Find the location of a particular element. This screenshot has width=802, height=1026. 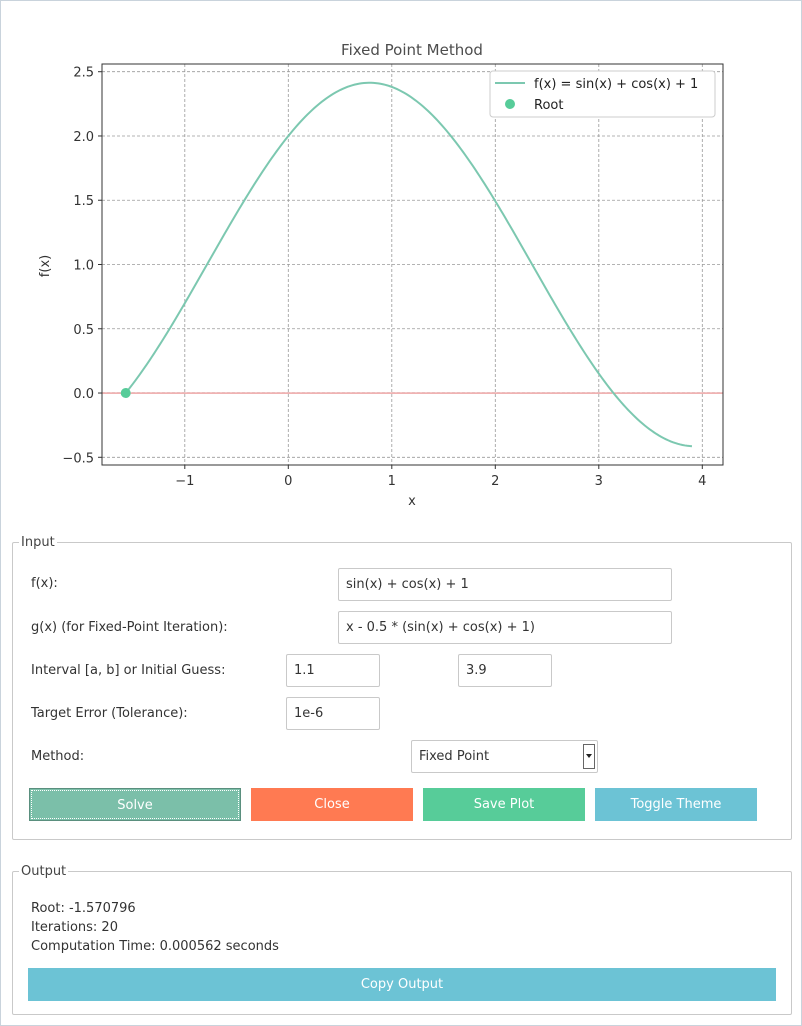

x-axis-label: x is located at coordinates (412, 501).